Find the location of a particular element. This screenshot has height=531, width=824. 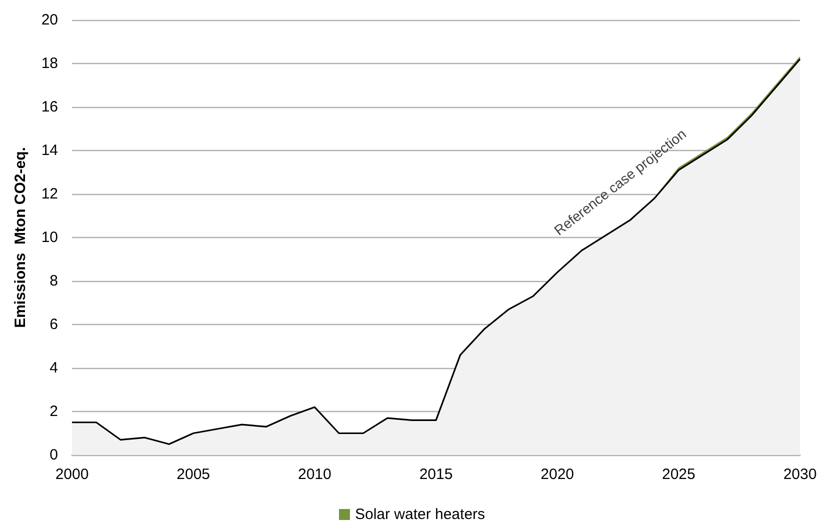

y-tick-label: 18 is located at coordinates (49, 63).